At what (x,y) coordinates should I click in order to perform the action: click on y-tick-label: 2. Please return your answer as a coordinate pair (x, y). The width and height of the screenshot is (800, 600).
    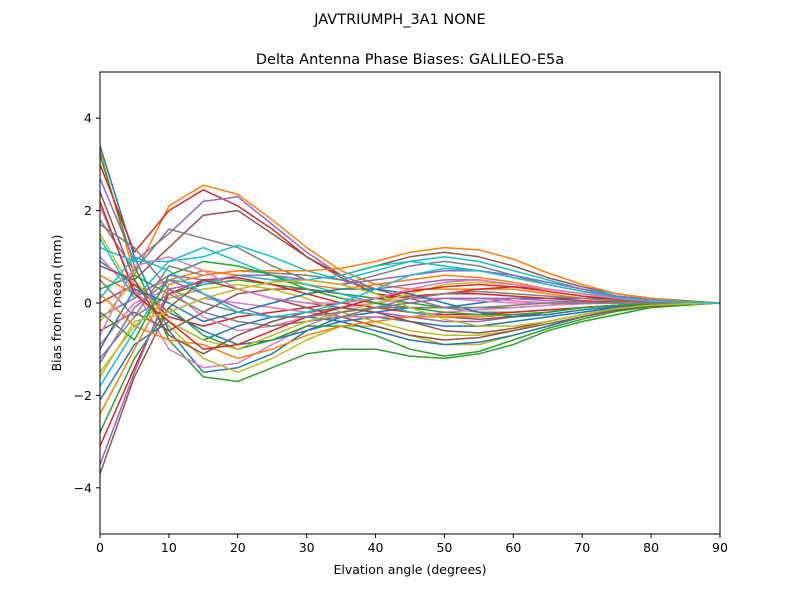
    Looking at the image, I should click on (88, 210).